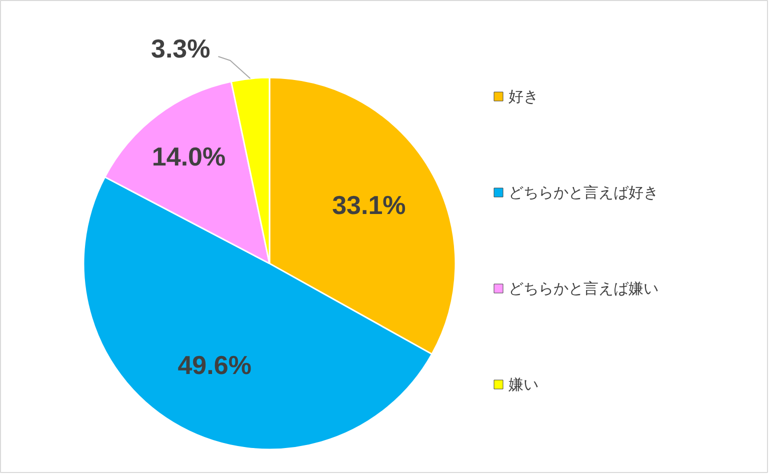 This screenshot has height=475, width=770. I want to click on legend-label: どちらかと言えば好き, so click(583, 193).